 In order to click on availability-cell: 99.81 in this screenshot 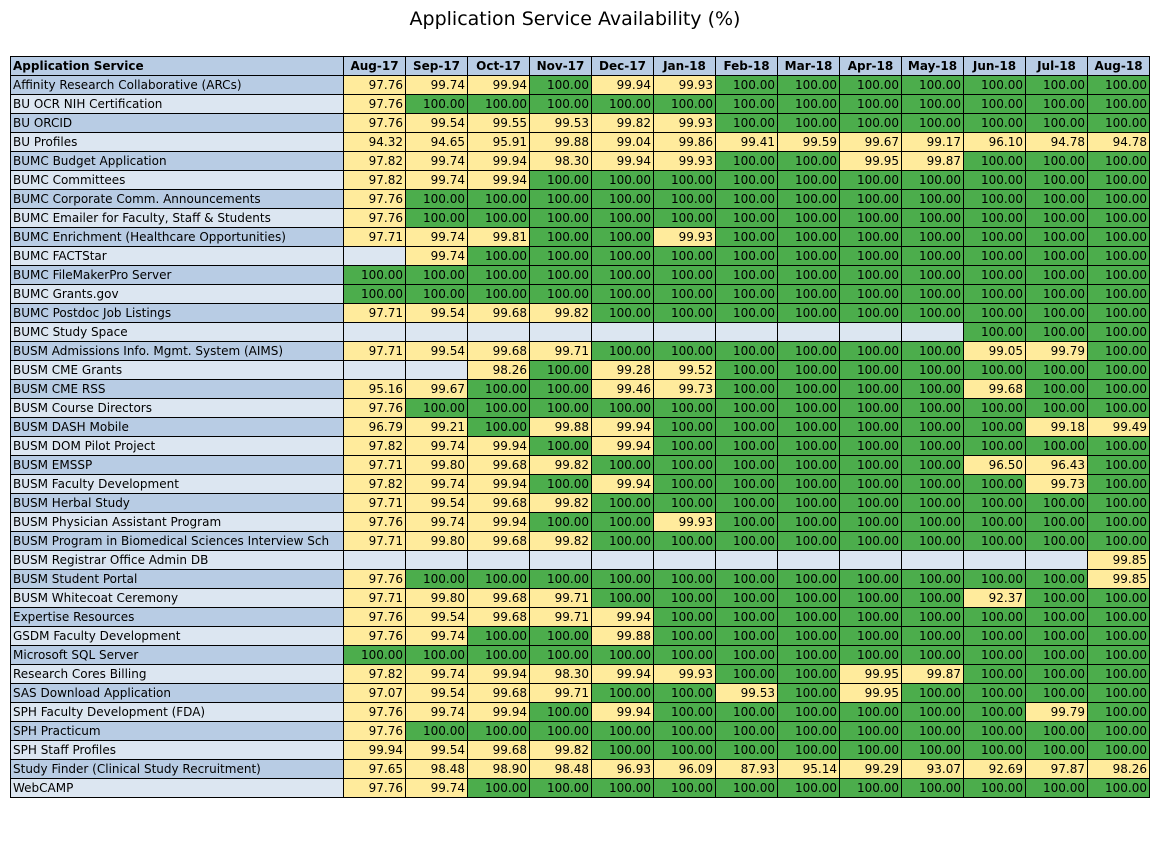, I will do `click(498, 237)`.